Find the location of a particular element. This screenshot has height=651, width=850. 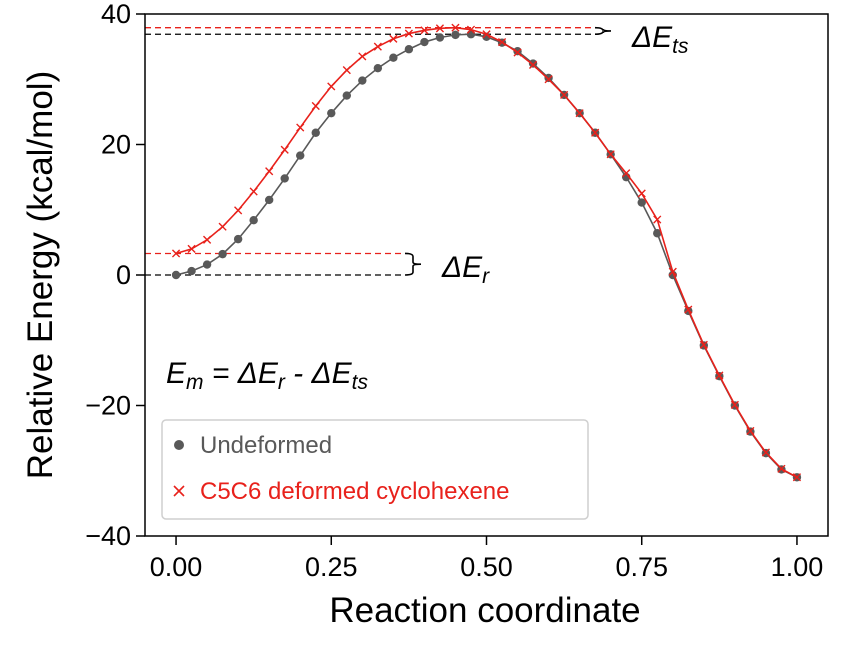

x-axis-title: Reaction coordinate is located at coordinates (484, 610).